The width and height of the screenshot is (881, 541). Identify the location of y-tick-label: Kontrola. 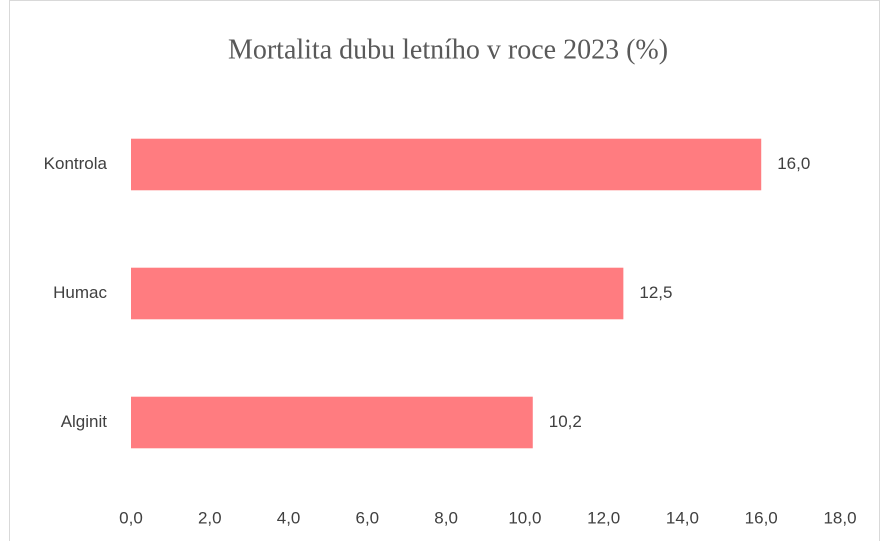
(76, 163).